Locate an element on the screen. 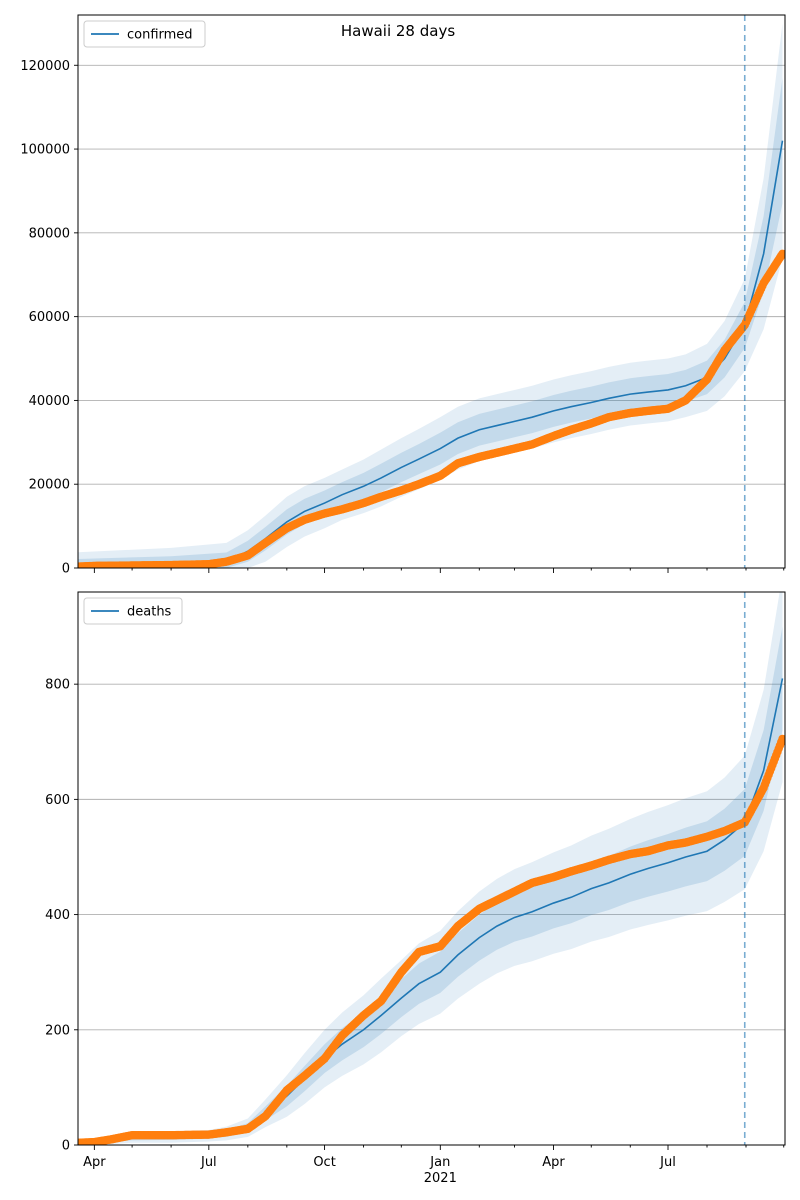 This screenshot has width=800, height=1200. legend: confirmed is located at coordinates (144, 34).